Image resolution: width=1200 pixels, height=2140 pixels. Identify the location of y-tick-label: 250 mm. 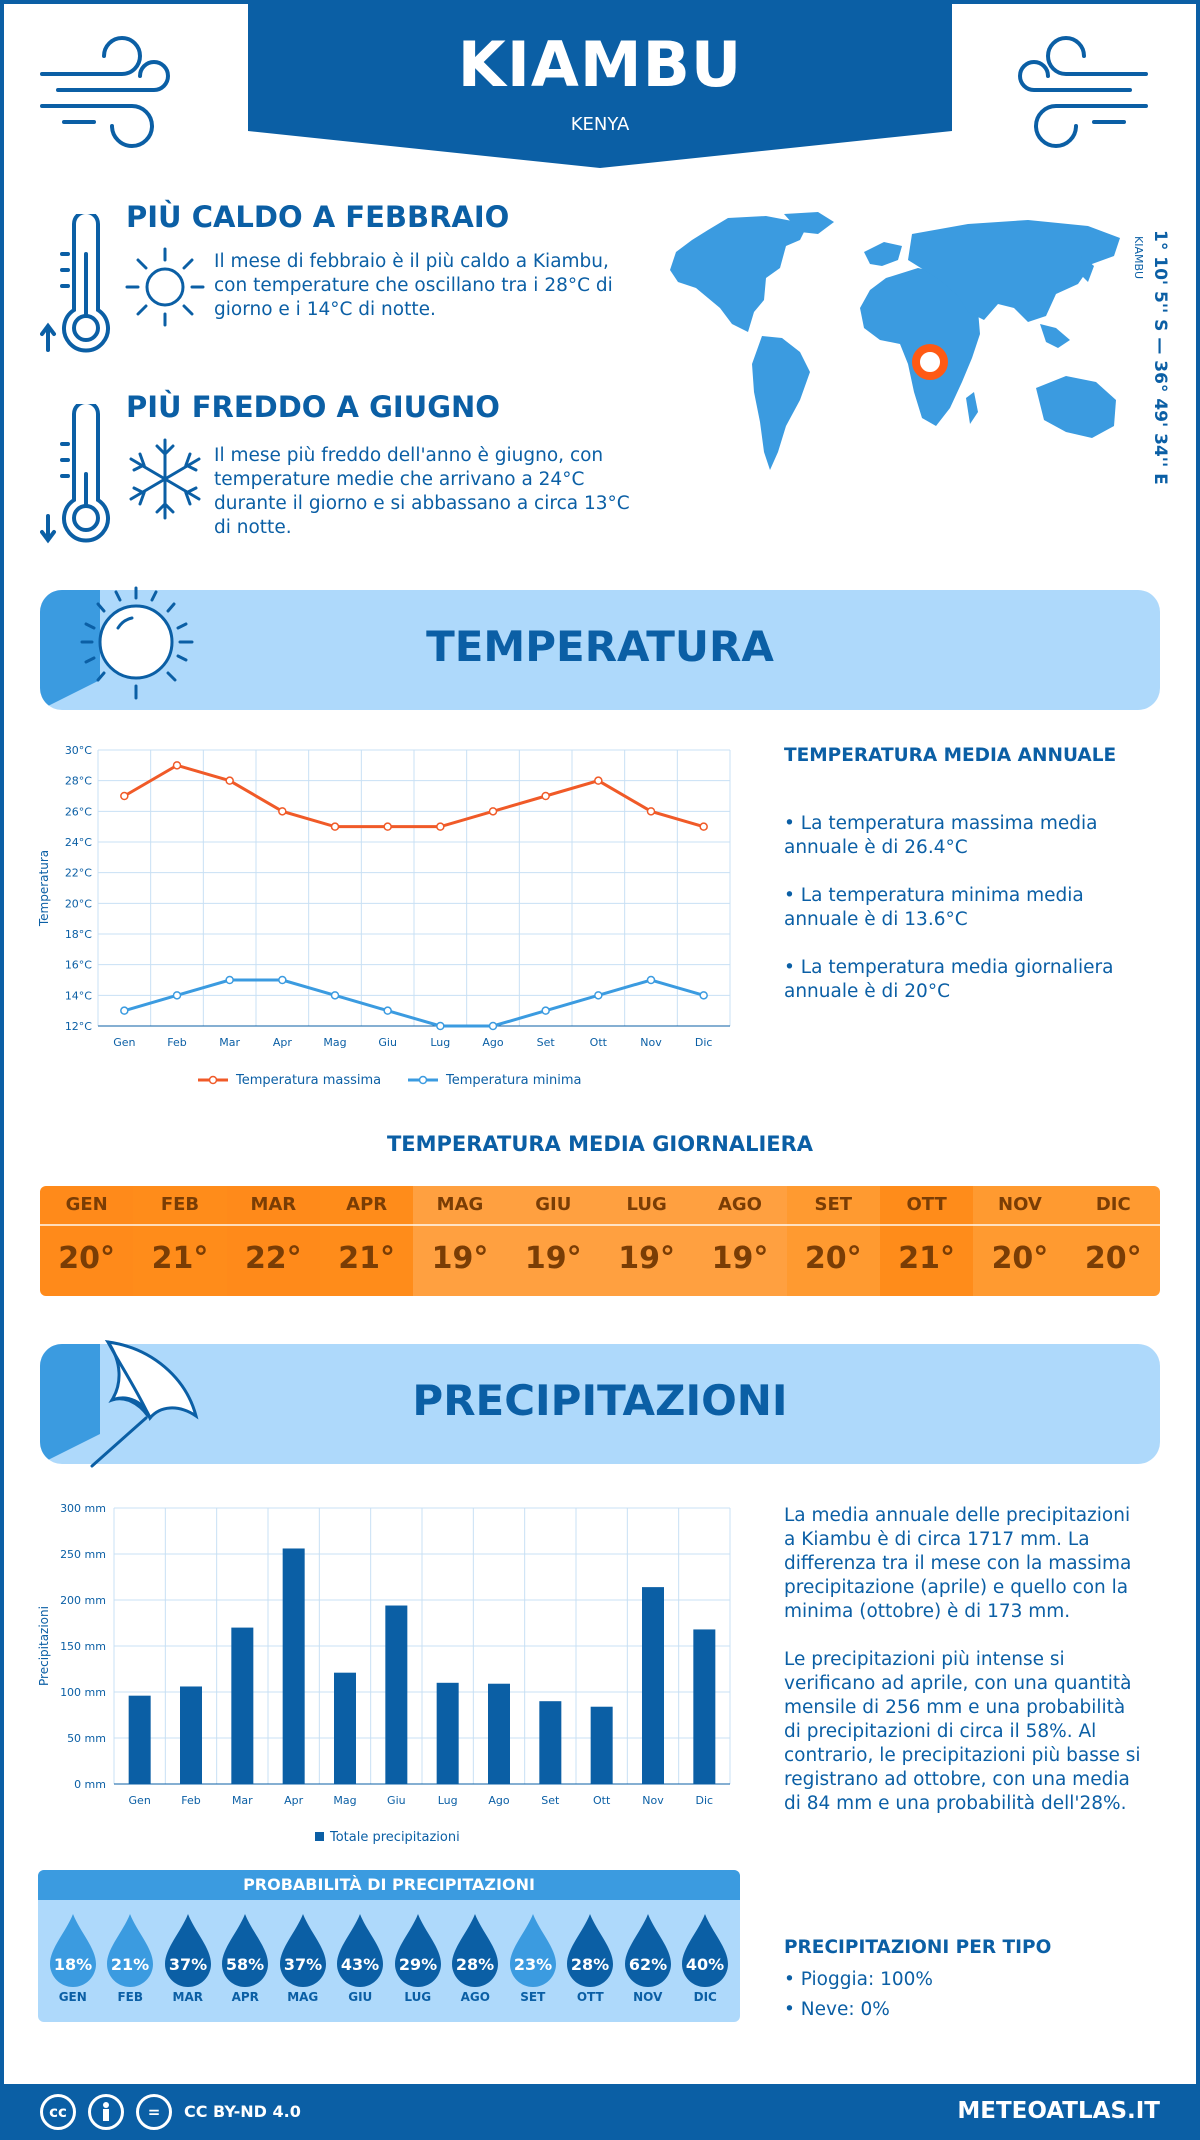
(83, 1554).